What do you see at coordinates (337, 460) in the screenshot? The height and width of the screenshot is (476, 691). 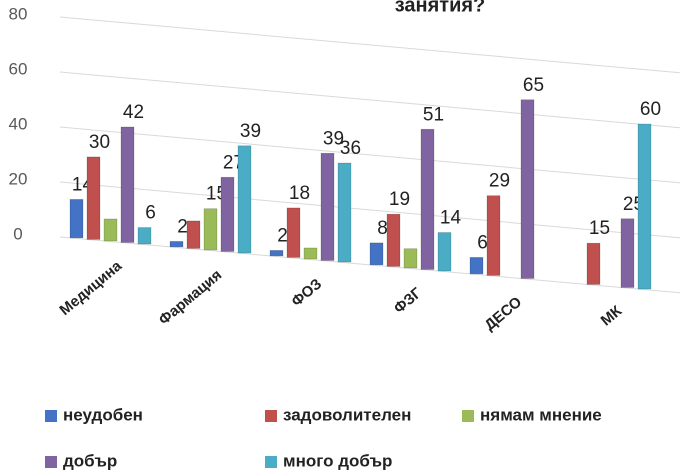 I see `legend-label: много добър` at bounding box center [337, 460].